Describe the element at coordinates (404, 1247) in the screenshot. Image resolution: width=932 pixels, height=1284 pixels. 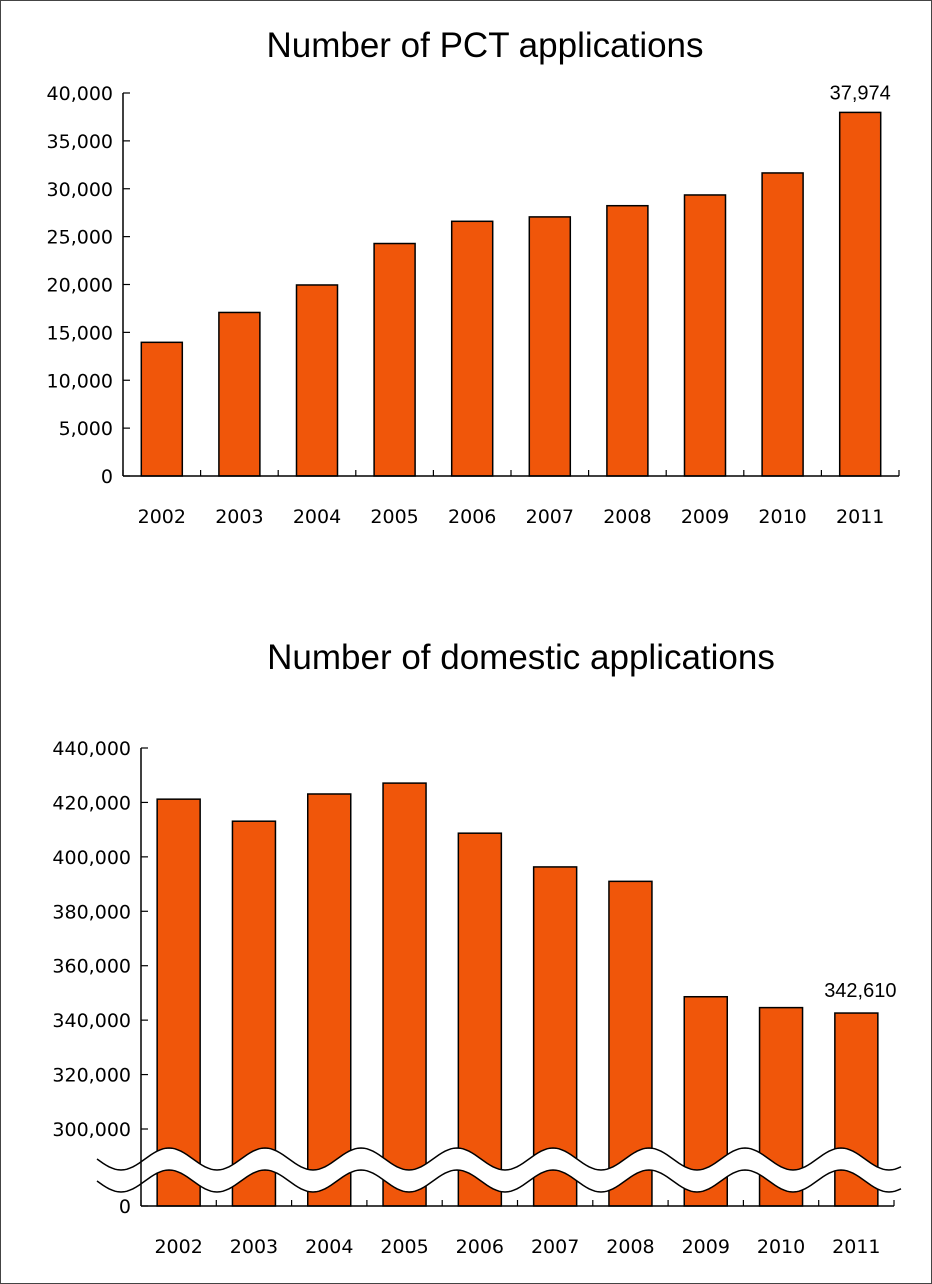
I see `domestic-x-tick-2005: 2005` at that location.